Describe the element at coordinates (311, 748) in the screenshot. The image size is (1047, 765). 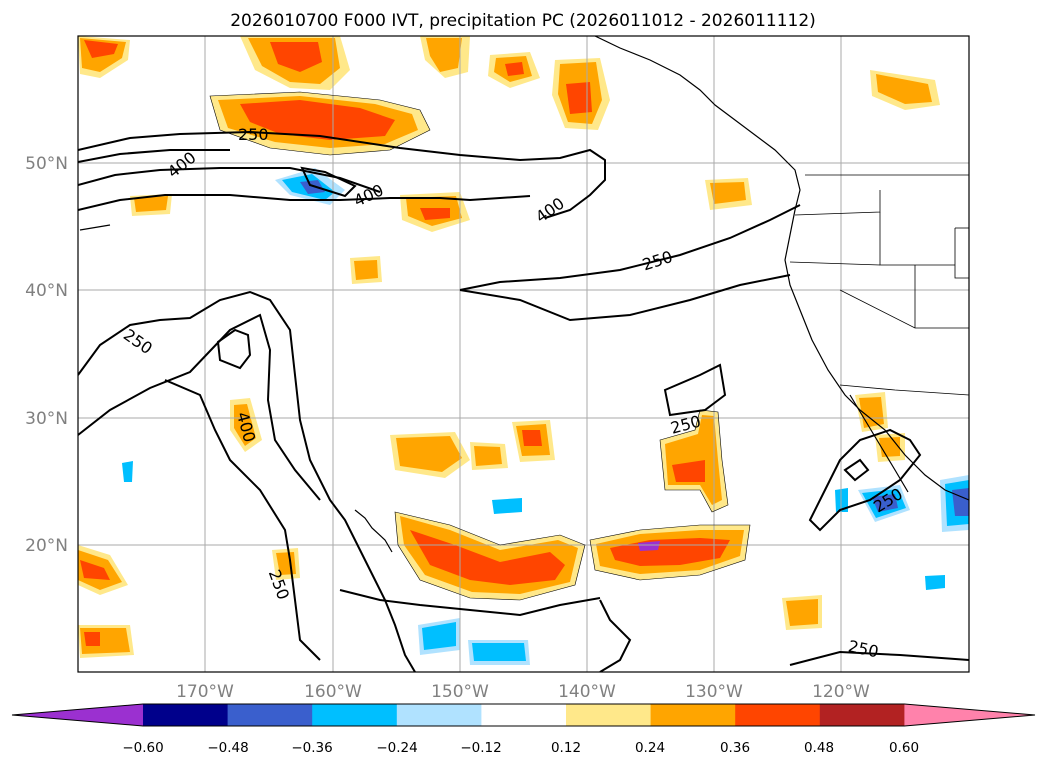
I see `colorbar-tick-label: −0.36` at that location.